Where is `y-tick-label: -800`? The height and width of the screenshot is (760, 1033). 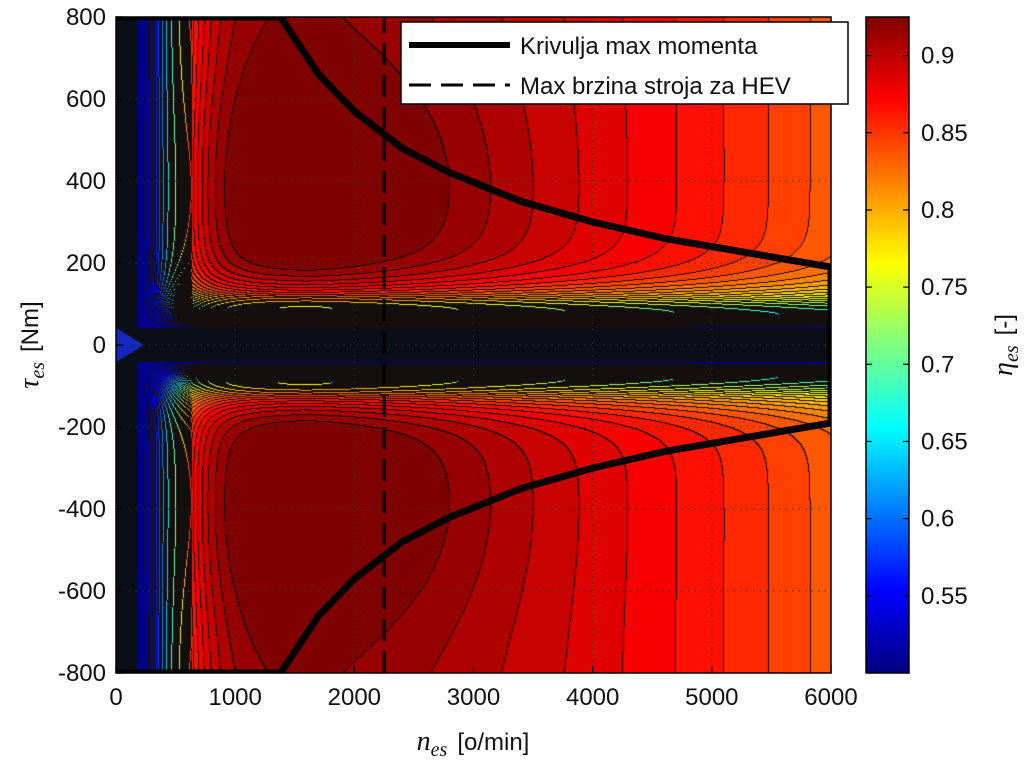
y-tick-label: -800 is located at coordinates (82, 673).